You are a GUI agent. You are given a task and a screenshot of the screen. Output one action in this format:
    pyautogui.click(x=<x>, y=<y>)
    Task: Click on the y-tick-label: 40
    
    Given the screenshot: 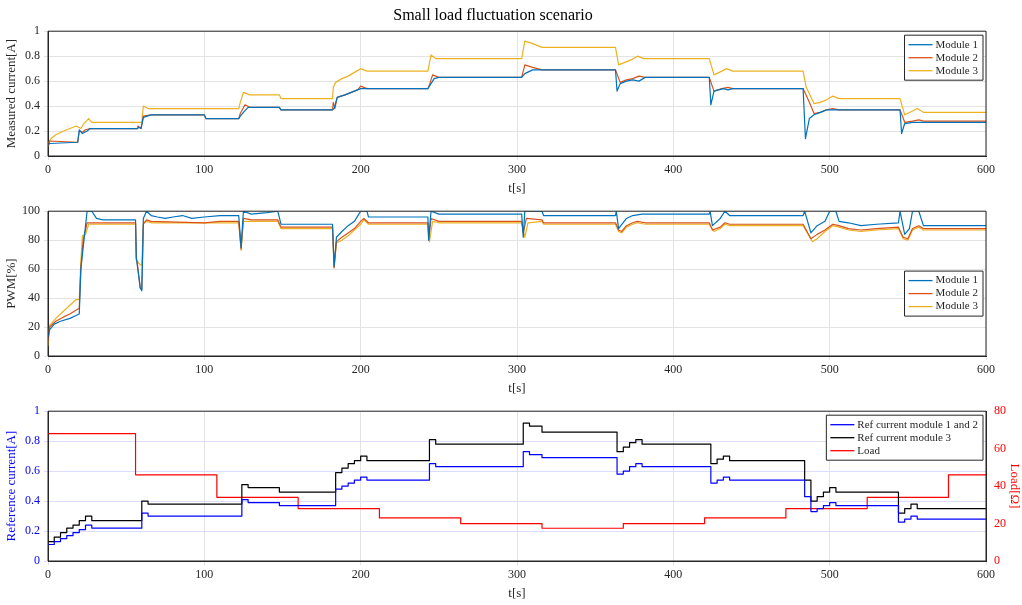 What is the action you would take?
    pyautogui.click(x=34, y=297)
    